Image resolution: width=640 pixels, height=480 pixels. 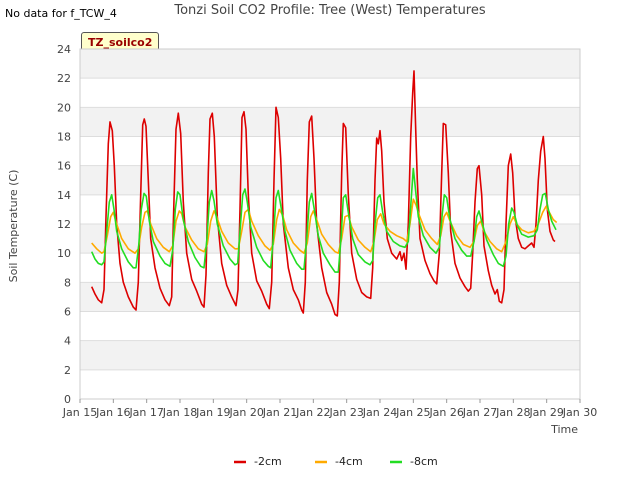 What do you see at coordinates (112, 412) in the screenshot?
I see `x-tick-label: Jan 16` at bounding box center [112, 412].